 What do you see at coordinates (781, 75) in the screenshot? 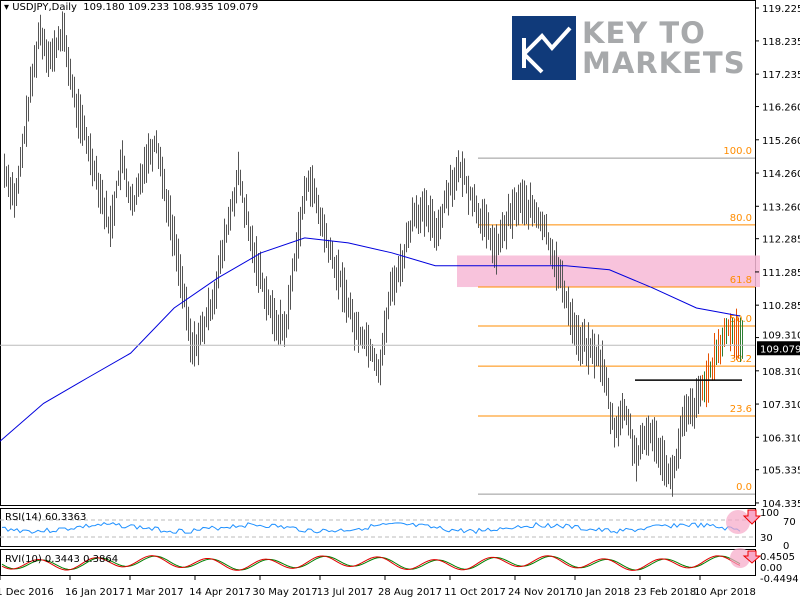
I see `price-tick-label: 117.235` at bounding box center [781, 75].